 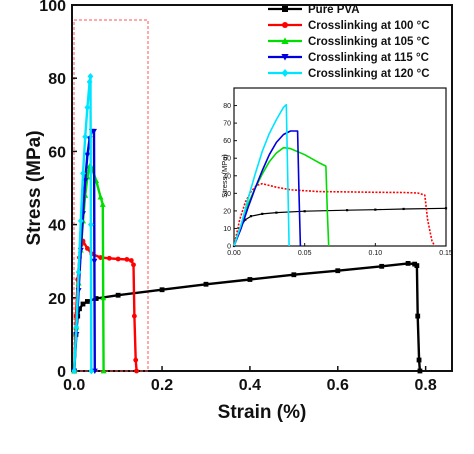 I want to click on inset-y-tick-label: 60, so click(x=227, y=141).